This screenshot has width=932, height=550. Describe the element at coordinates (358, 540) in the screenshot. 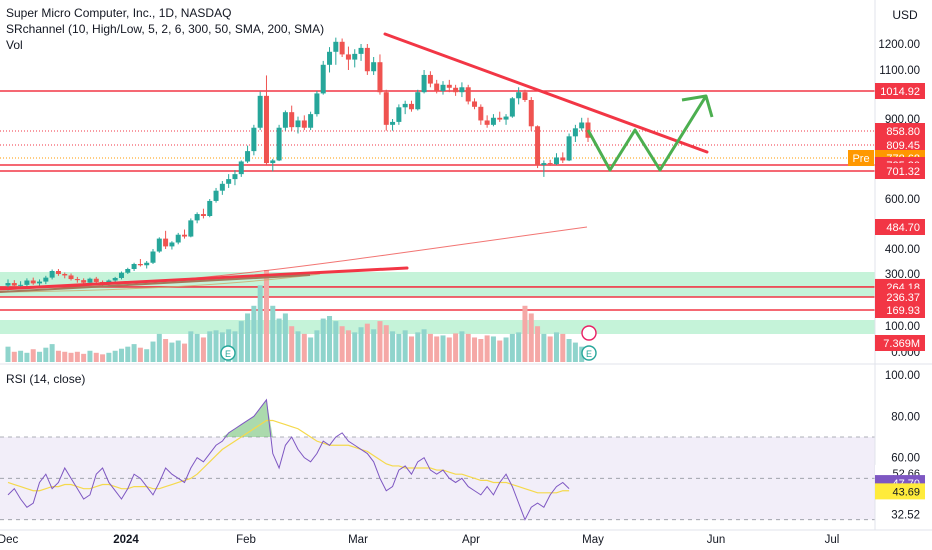

I see `time-tick-label: Mar` at that location.